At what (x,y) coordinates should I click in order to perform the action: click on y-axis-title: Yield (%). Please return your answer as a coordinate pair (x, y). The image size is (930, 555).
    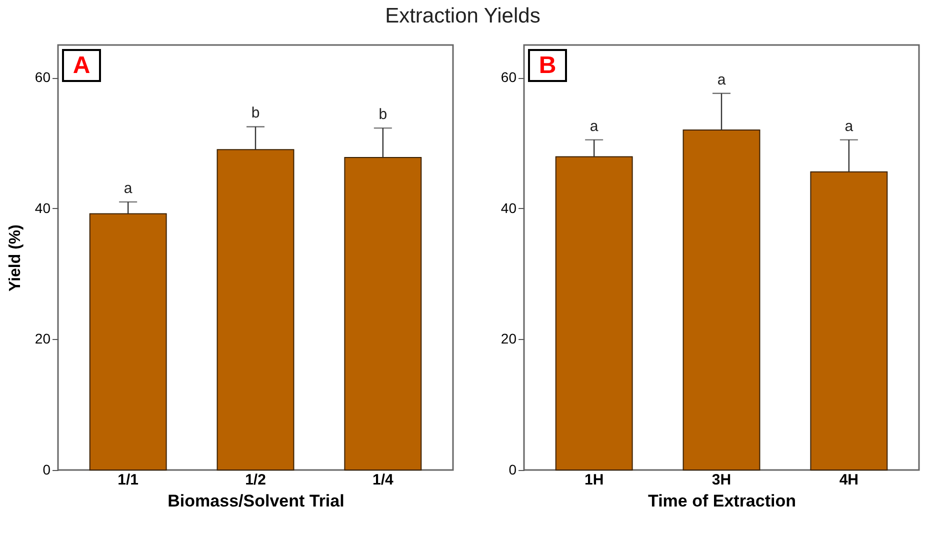
    Looking at the image, I should click on (15, 258).